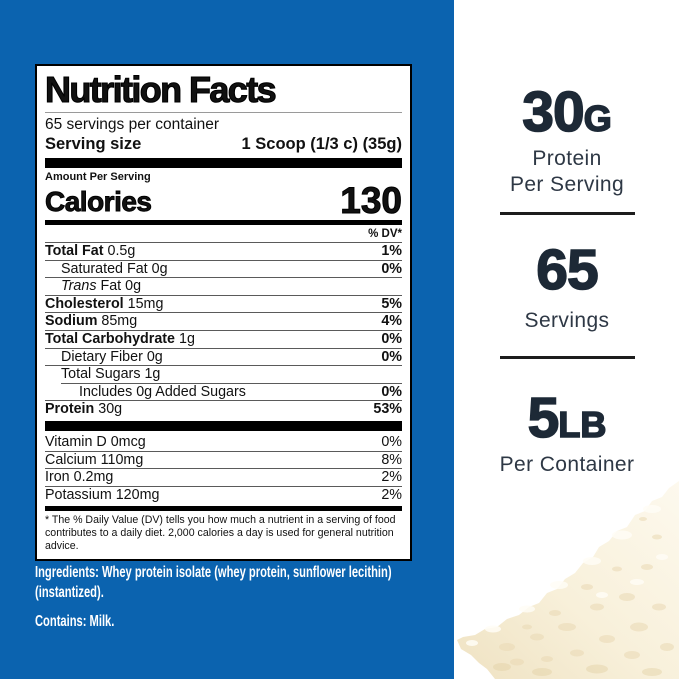  What do you see at coordinates (391, 251) in the screenshot?
I see `dv-value: 1%` at bounding box center [391, 251].